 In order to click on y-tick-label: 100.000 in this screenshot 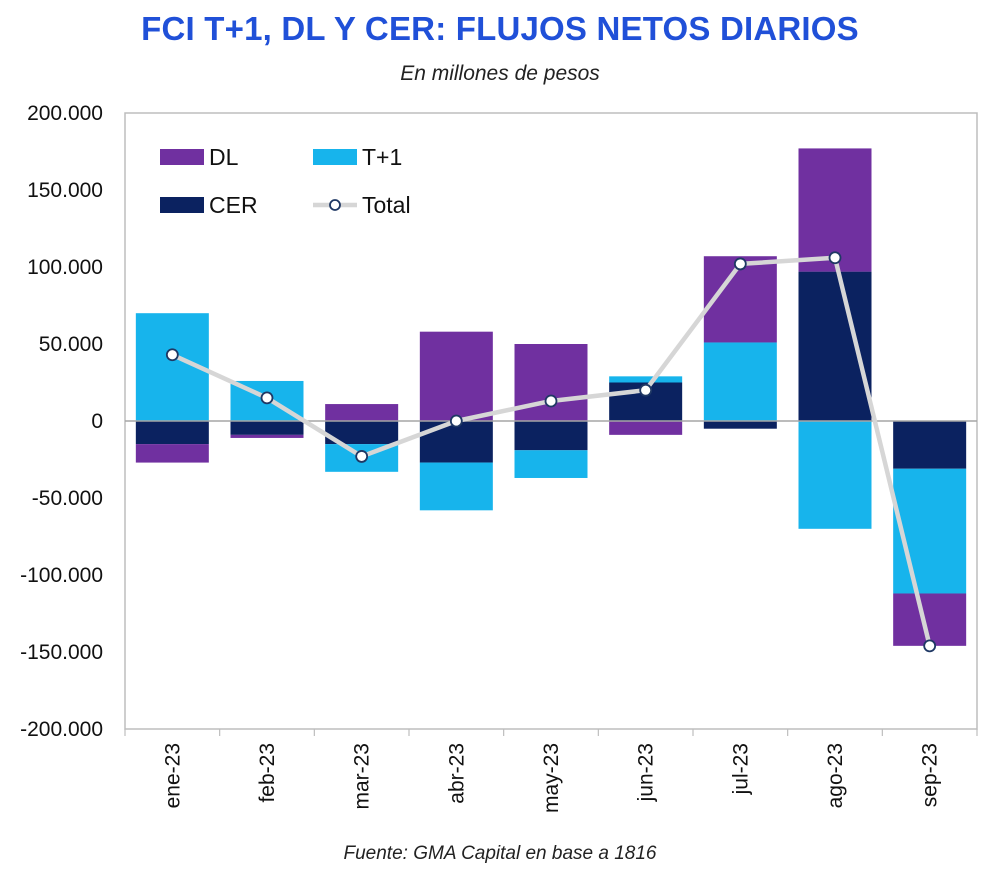, I will do `click(65, 267)`.